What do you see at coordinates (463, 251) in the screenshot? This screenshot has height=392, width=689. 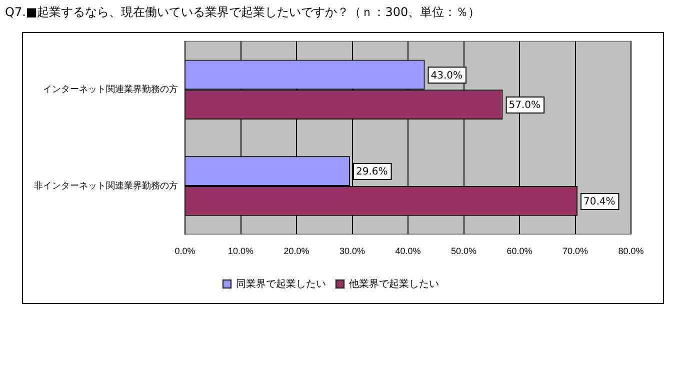 I see `x-tick-label: 50.0%` at bounding box center [463, 251].